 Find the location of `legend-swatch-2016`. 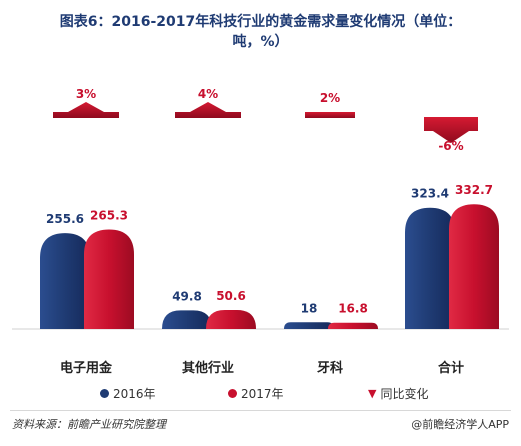

legend-swatch-2016 is located at coordinates (104, 393).